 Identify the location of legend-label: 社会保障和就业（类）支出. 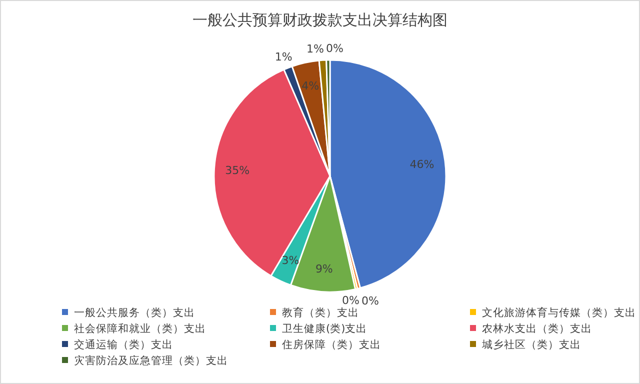
(140, 328).